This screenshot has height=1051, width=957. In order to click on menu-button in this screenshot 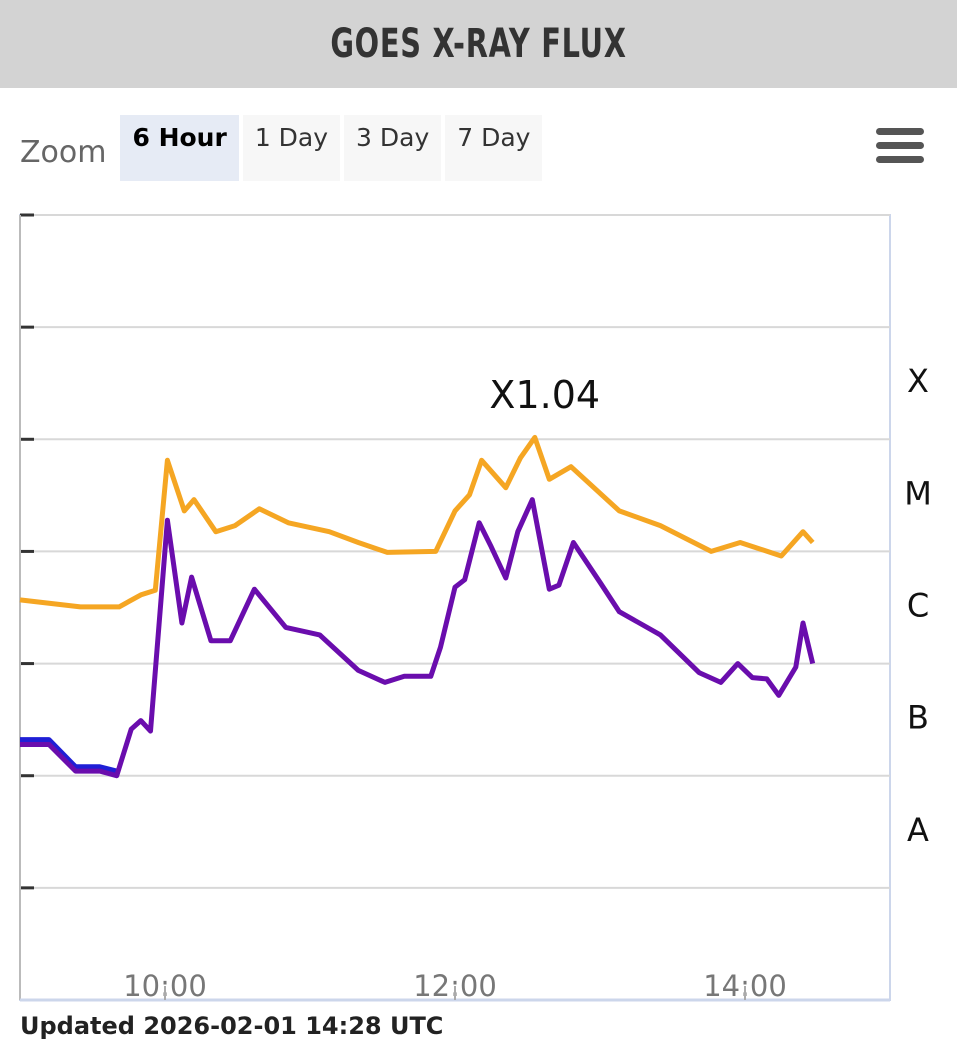, I will do `click(900, 148)`.